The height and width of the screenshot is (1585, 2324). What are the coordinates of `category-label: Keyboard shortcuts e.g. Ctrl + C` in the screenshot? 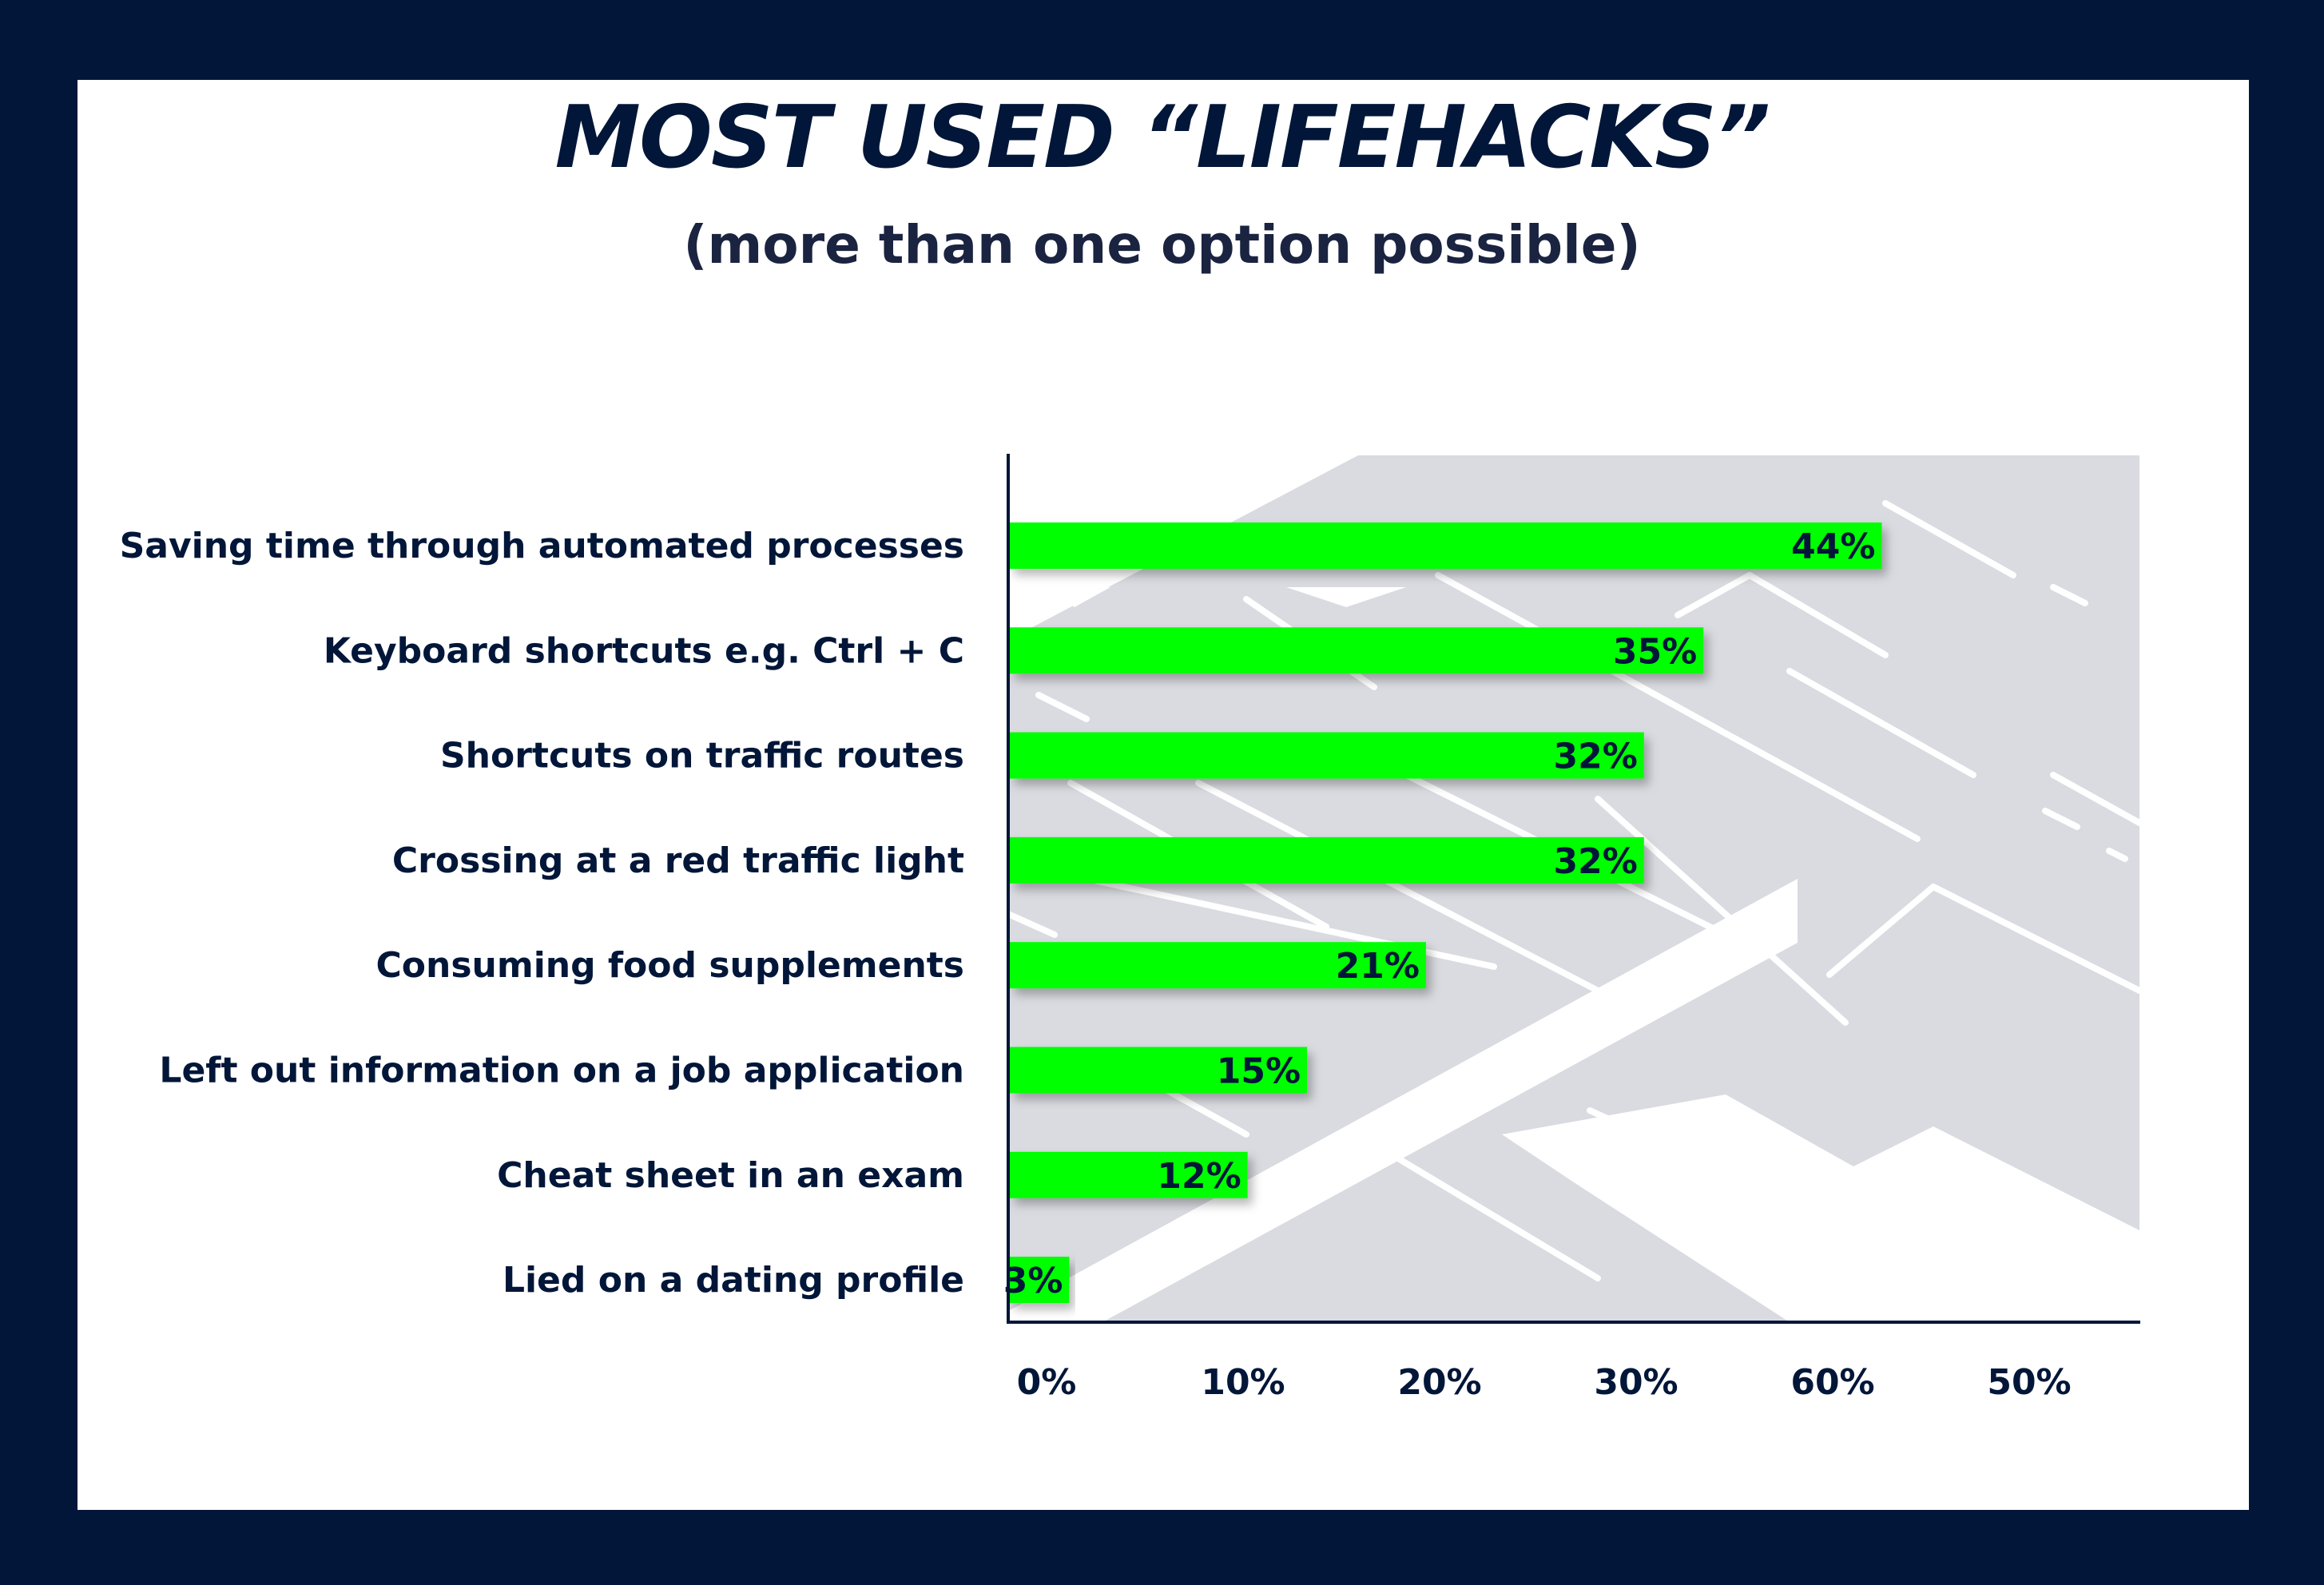 It's located at (644, 650).